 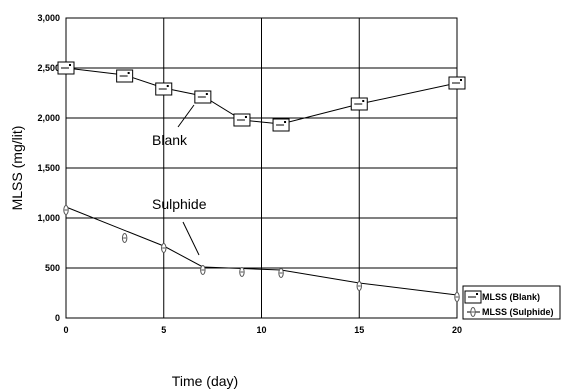 I want to click on annotation-blank: Blank, so click(x=170, y=140).